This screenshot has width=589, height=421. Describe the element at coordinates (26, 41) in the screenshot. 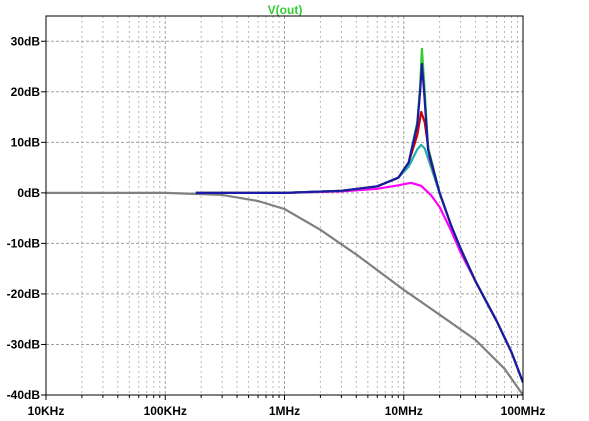

I see `y-tick-label: 30dB` at that location.